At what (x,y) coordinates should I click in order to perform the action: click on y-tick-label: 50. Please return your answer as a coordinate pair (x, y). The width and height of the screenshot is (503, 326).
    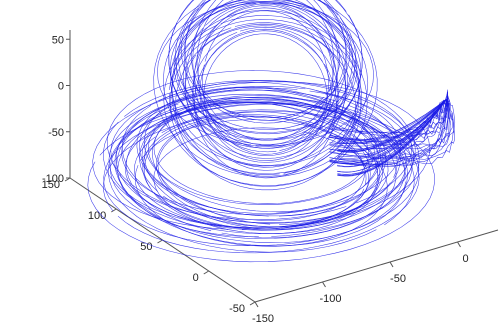
    Looking at the image, I should click on (146, 247).